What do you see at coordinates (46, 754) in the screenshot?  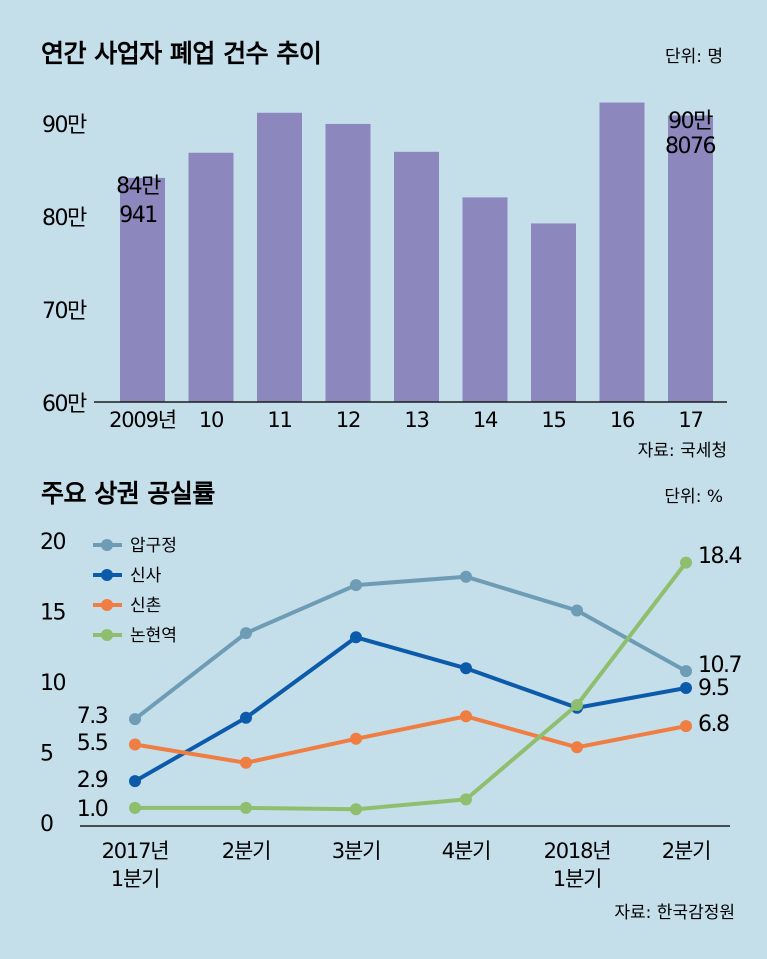 I see `line-y-tick-label: 5` at bounding box center [46, 754].